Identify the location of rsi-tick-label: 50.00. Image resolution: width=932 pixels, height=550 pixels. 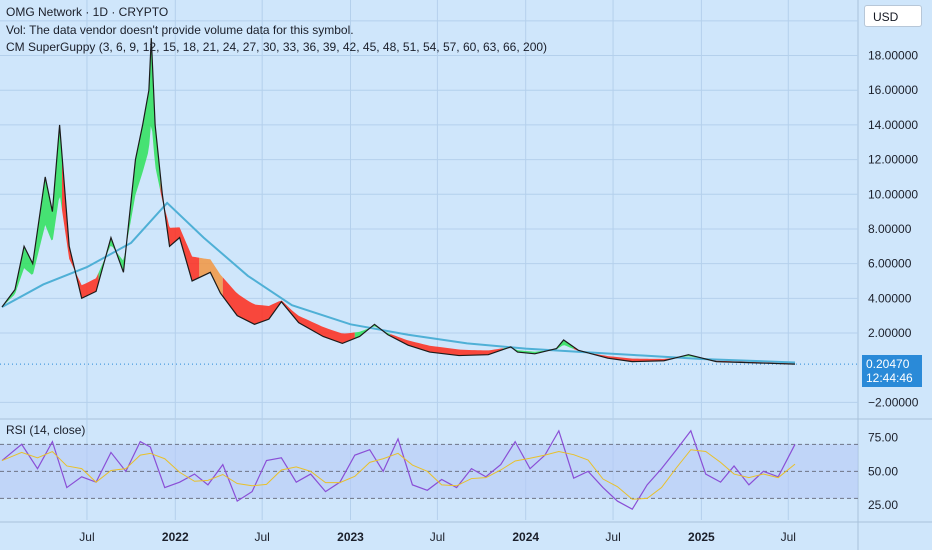
(883, 471).